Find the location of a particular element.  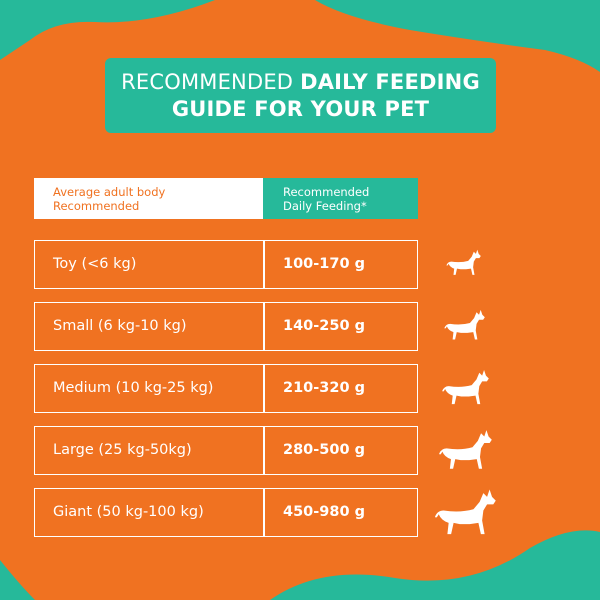

header-left-line-1: Average adult body is located at coordinates (109, 192).